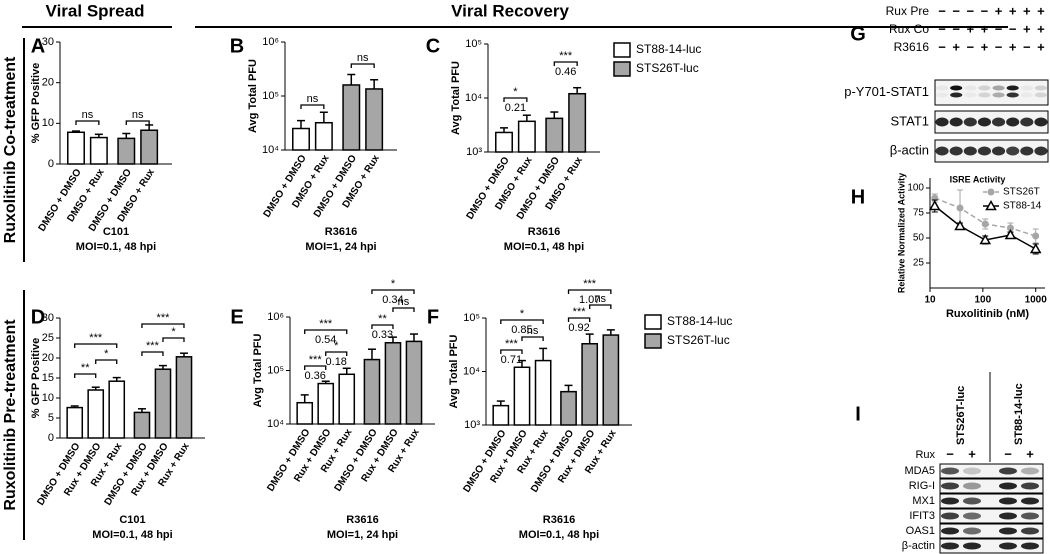  Describe the element at coordinates (858, 34) in the screenshot. I see `panel-letter: G` at that location.